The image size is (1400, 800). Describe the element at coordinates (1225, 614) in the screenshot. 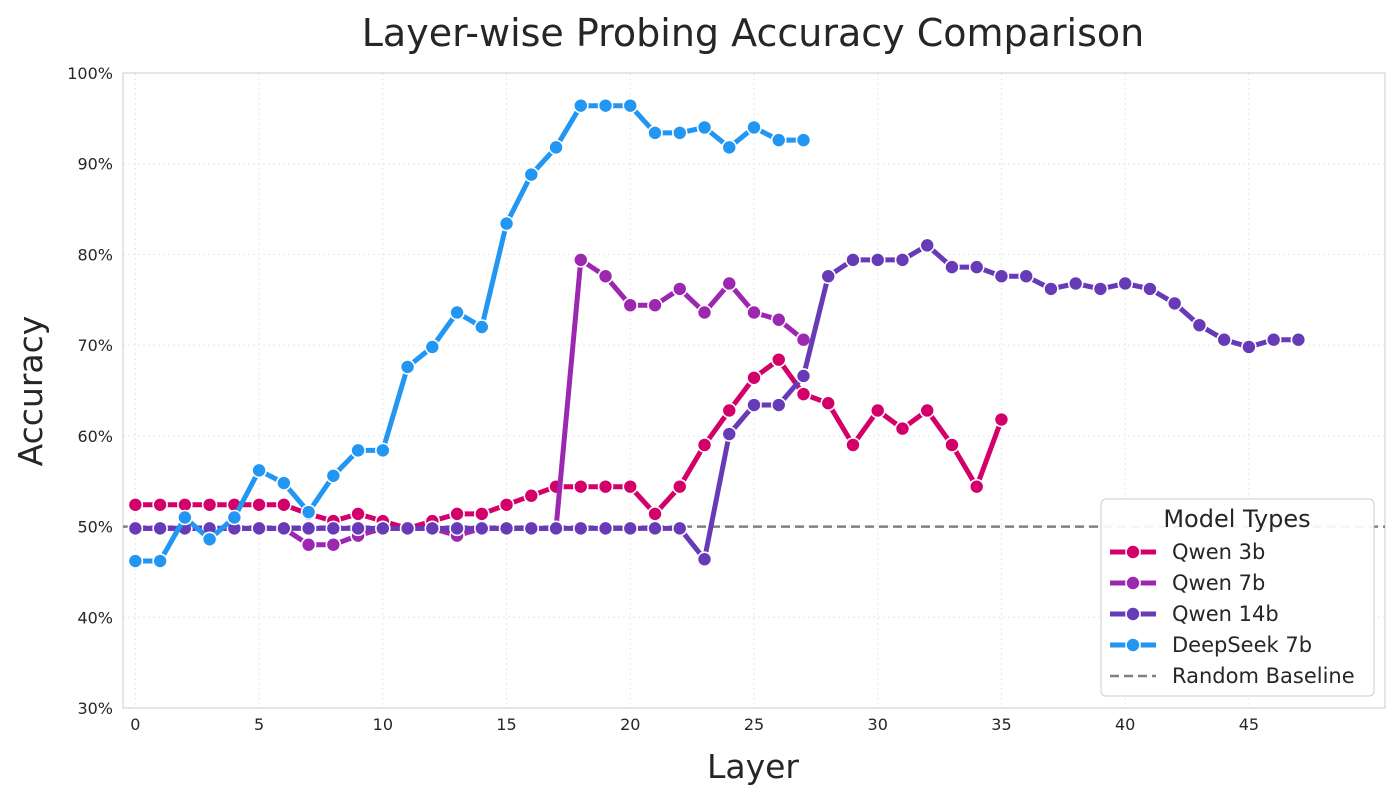

I see `legend-label: Qwen 14b` at that location.